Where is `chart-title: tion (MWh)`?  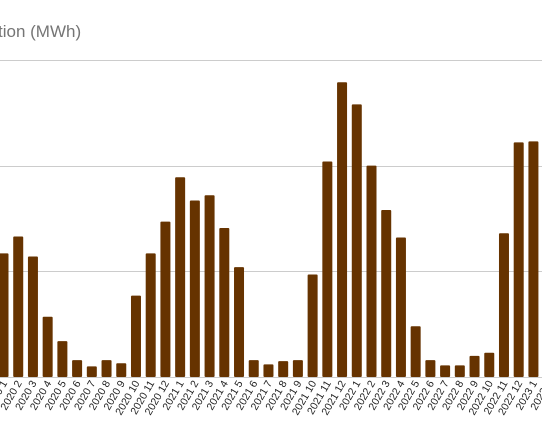
chart-title: tion (MWh) is located at coordinates (40, 31).